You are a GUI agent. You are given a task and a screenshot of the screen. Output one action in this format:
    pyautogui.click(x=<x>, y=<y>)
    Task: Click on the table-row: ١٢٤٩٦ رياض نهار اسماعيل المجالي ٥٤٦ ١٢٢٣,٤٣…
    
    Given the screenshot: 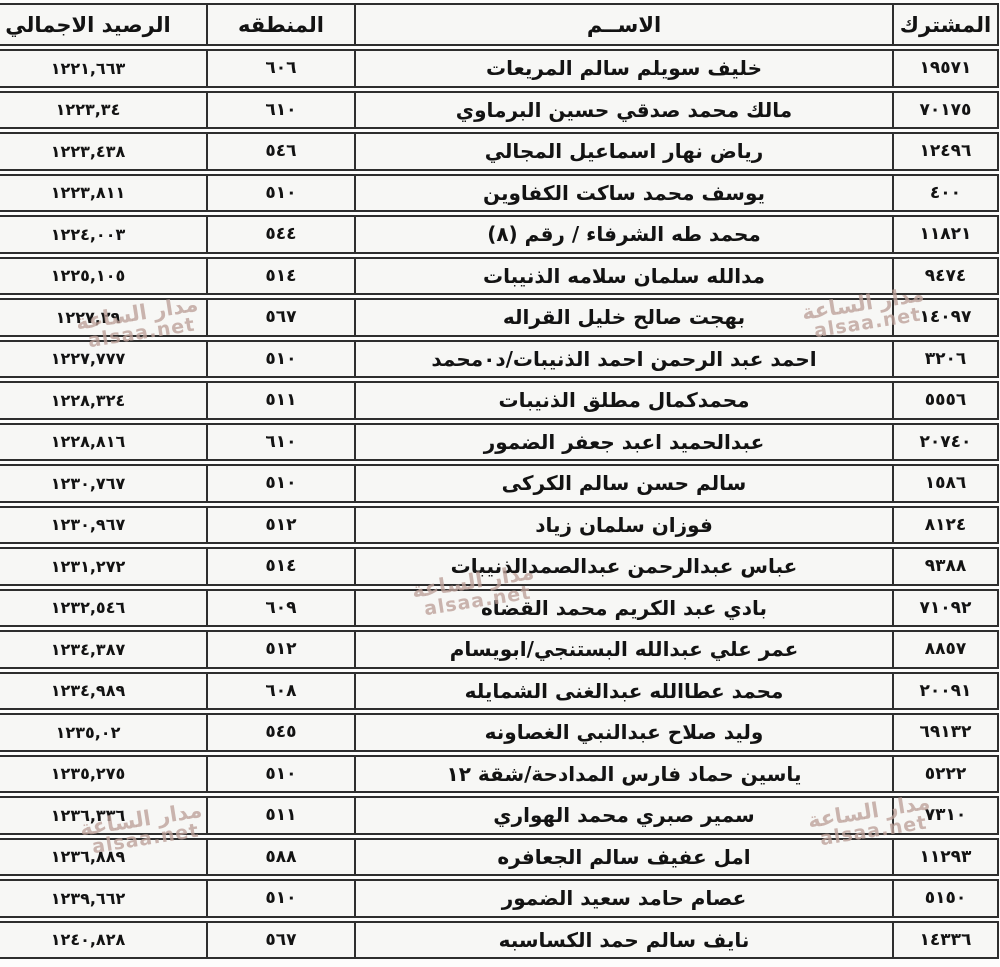 What is the action you would take?
    pyautogui.click(x=499, y=151)
    